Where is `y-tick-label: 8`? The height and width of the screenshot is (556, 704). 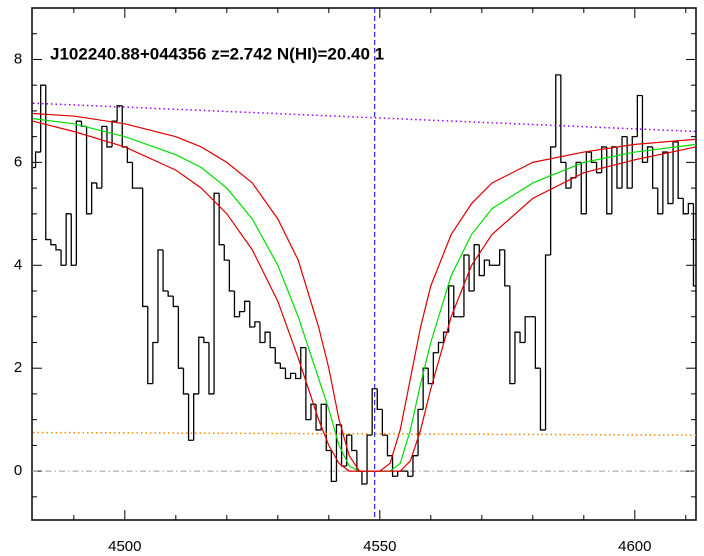 y-tick-label: 8 is located at coordinates (18, 58).